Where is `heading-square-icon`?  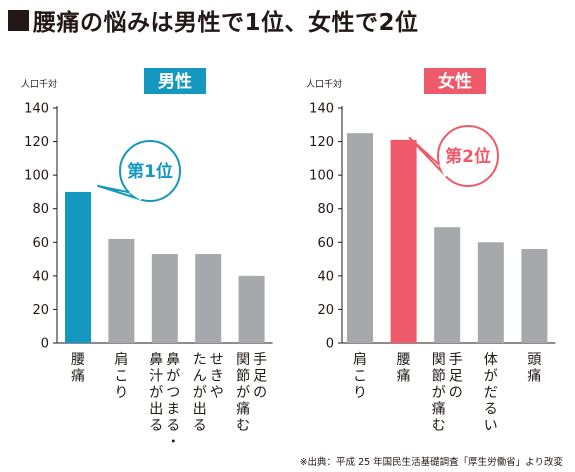
heading-square-icon is located at coordinates (18, 20).